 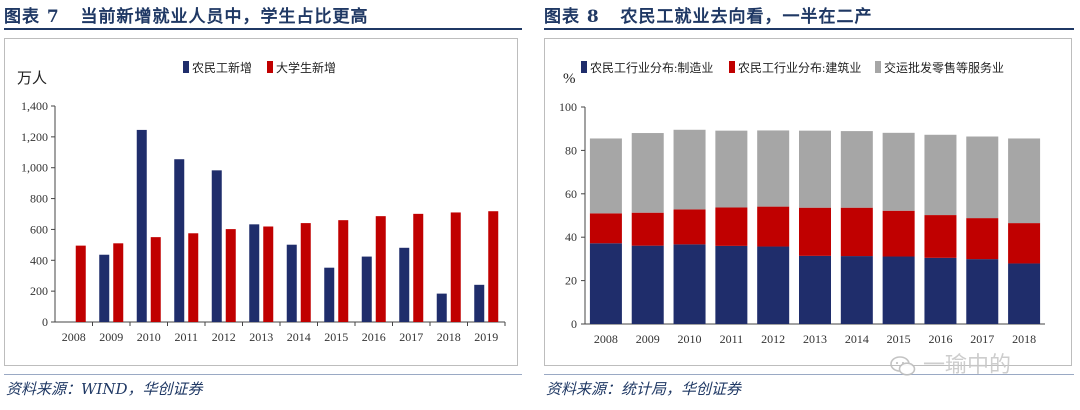 What do you see at coordinates (944, 67) in the screenshot?
I see `right-legend-label: 交运批发零售等服务业` at bounding box center [944, 67].